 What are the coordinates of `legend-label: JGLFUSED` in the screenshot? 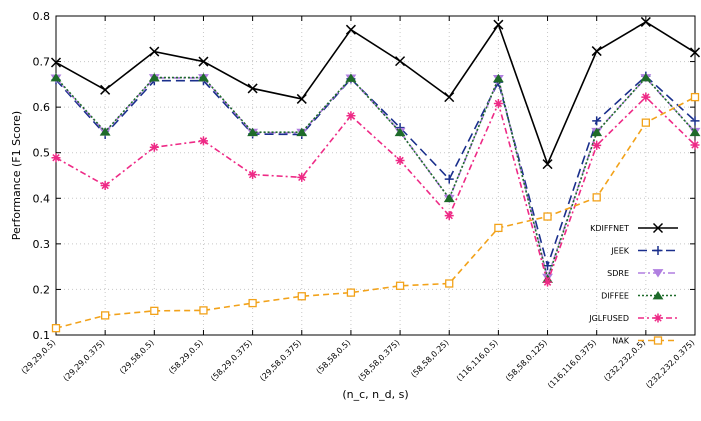 It's located at (608, 318).